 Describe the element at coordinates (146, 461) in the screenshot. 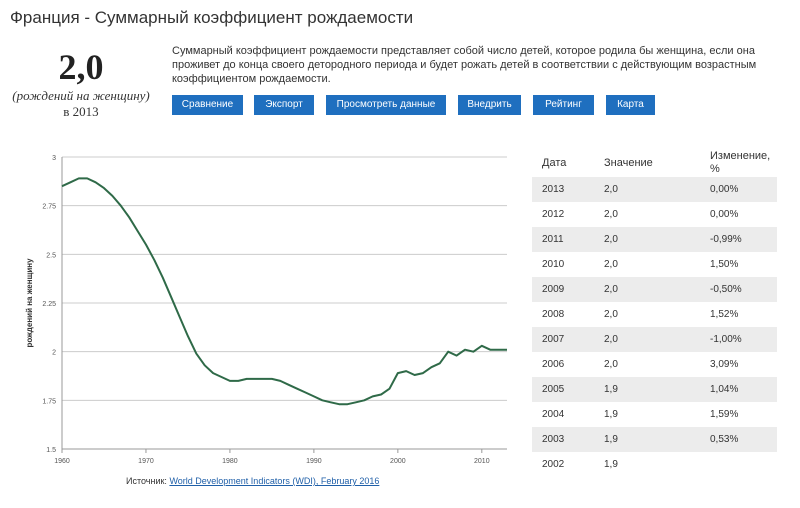

I see `x-tick-label: 1970` at that location.